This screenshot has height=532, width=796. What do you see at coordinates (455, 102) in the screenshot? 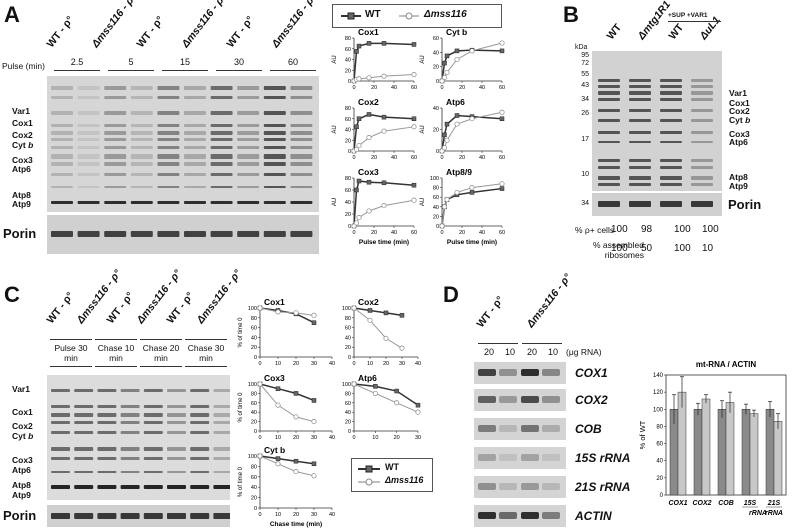
I see `chart-title: Atp6` at bounding box center [455, 102].